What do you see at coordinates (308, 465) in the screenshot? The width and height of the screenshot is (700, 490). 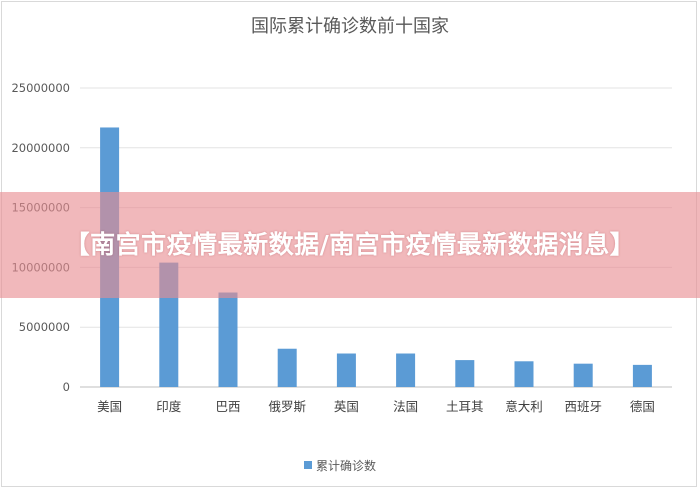 I see `legend-swatch` at bounding box center [308, 465].